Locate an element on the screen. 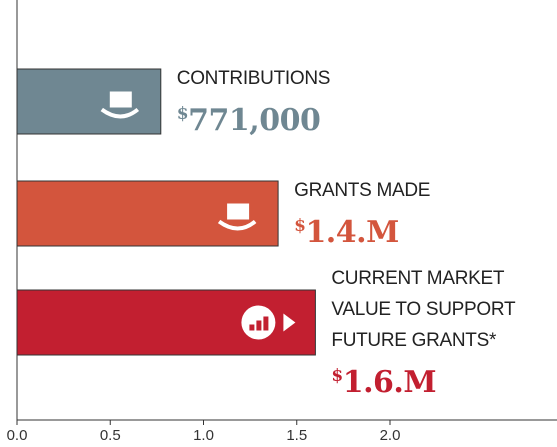  value-label: $1.6.M is located at coordinates (384, 382).